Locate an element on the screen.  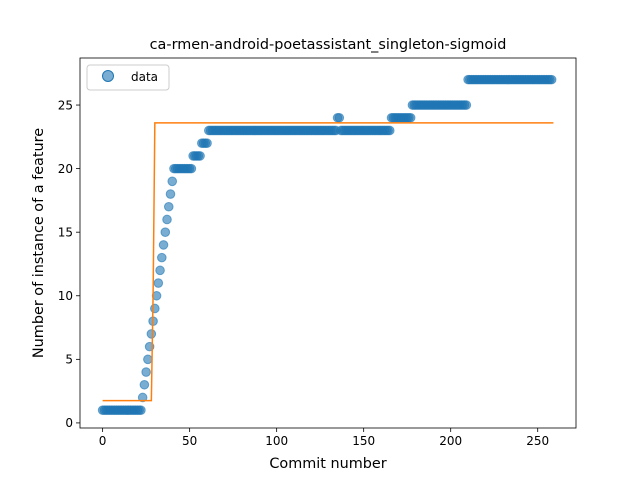
x-tick-label: 150 is located at coordinates (363, 441).